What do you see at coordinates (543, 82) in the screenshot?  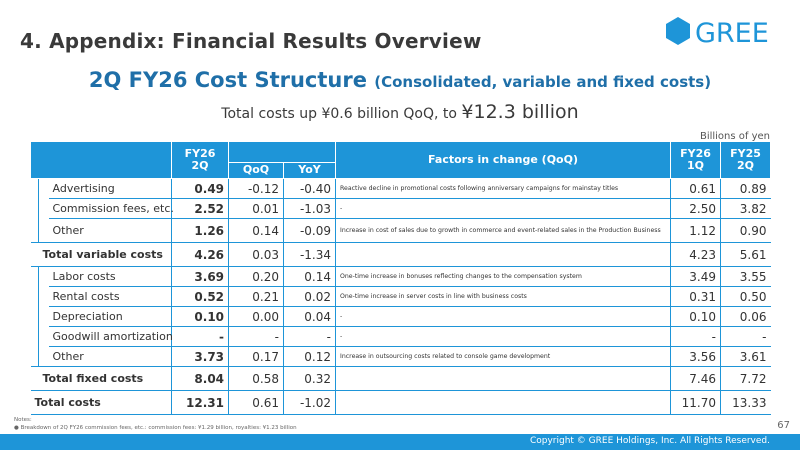 I see `page-title-sub: (Consolidated, variable and fixed costs)` at bounding box center [543, 82].